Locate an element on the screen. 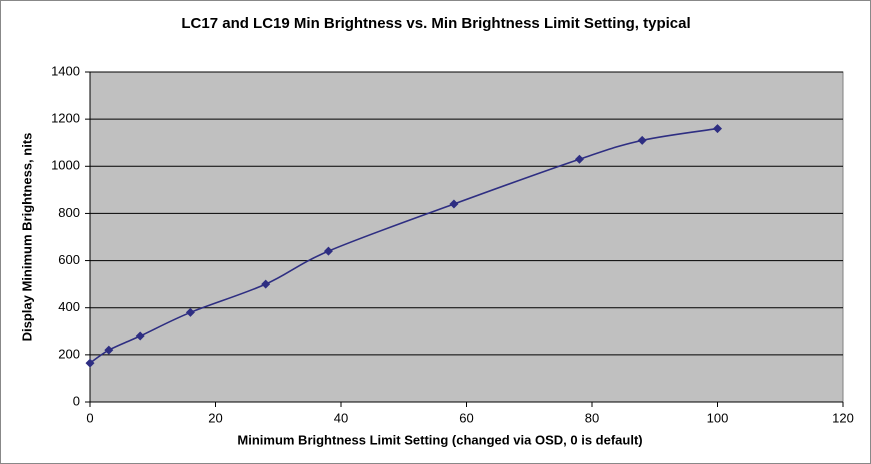 The image size is (871, 464). y-tick-label: 1400 is located at coordinates (65, 70).